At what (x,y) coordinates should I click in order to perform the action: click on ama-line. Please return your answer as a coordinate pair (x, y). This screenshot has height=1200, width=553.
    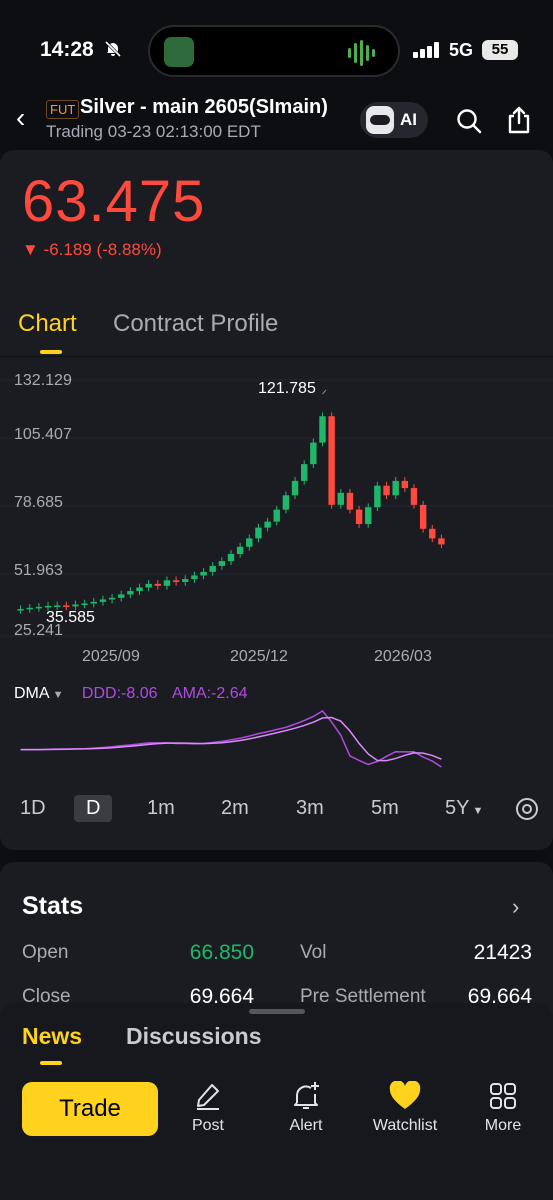
    Looking at the image, I should click on (231, 739).